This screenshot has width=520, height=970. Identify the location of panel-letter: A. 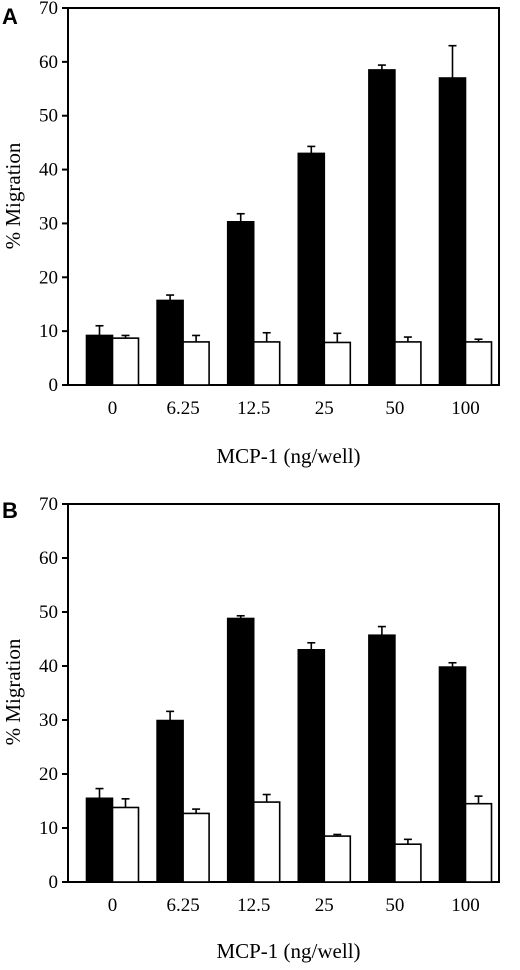
(10, 16).